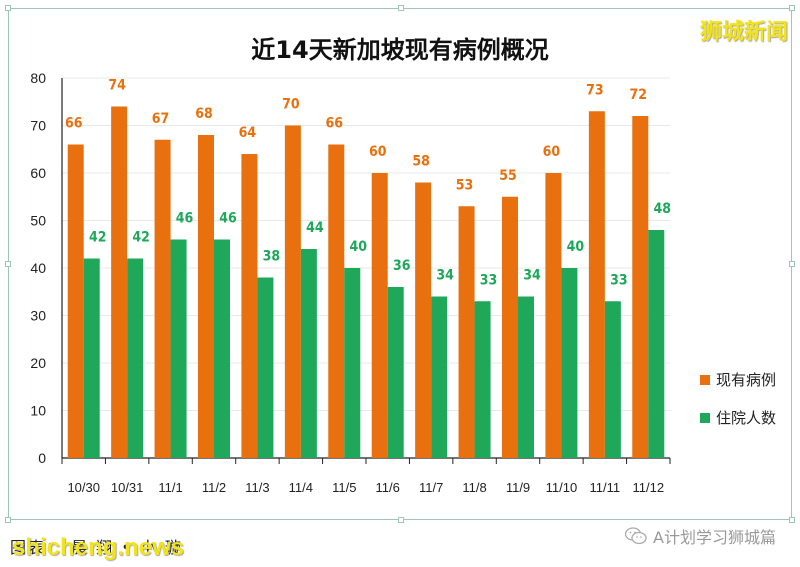 The image size is (800, 567). I want to click on data-label-current-cases: 58, so click(421, 162).